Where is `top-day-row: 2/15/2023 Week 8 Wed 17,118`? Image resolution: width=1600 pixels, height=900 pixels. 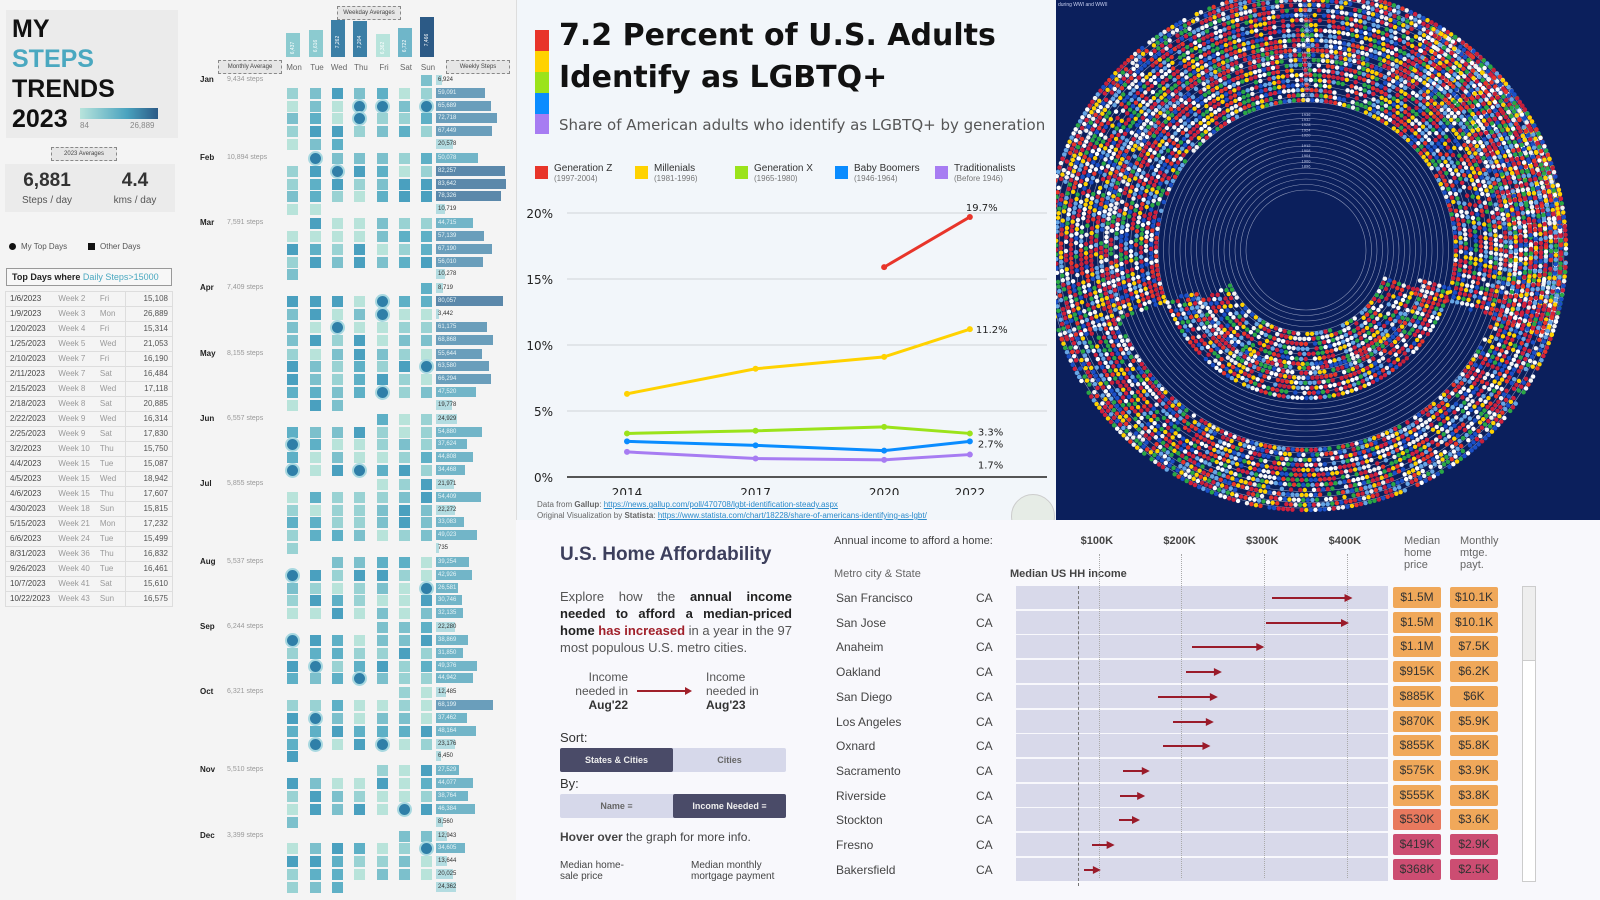
top-day-row: 2/15/2023 Week 8 Wed 17,118 is located at coordinates (89, 389).